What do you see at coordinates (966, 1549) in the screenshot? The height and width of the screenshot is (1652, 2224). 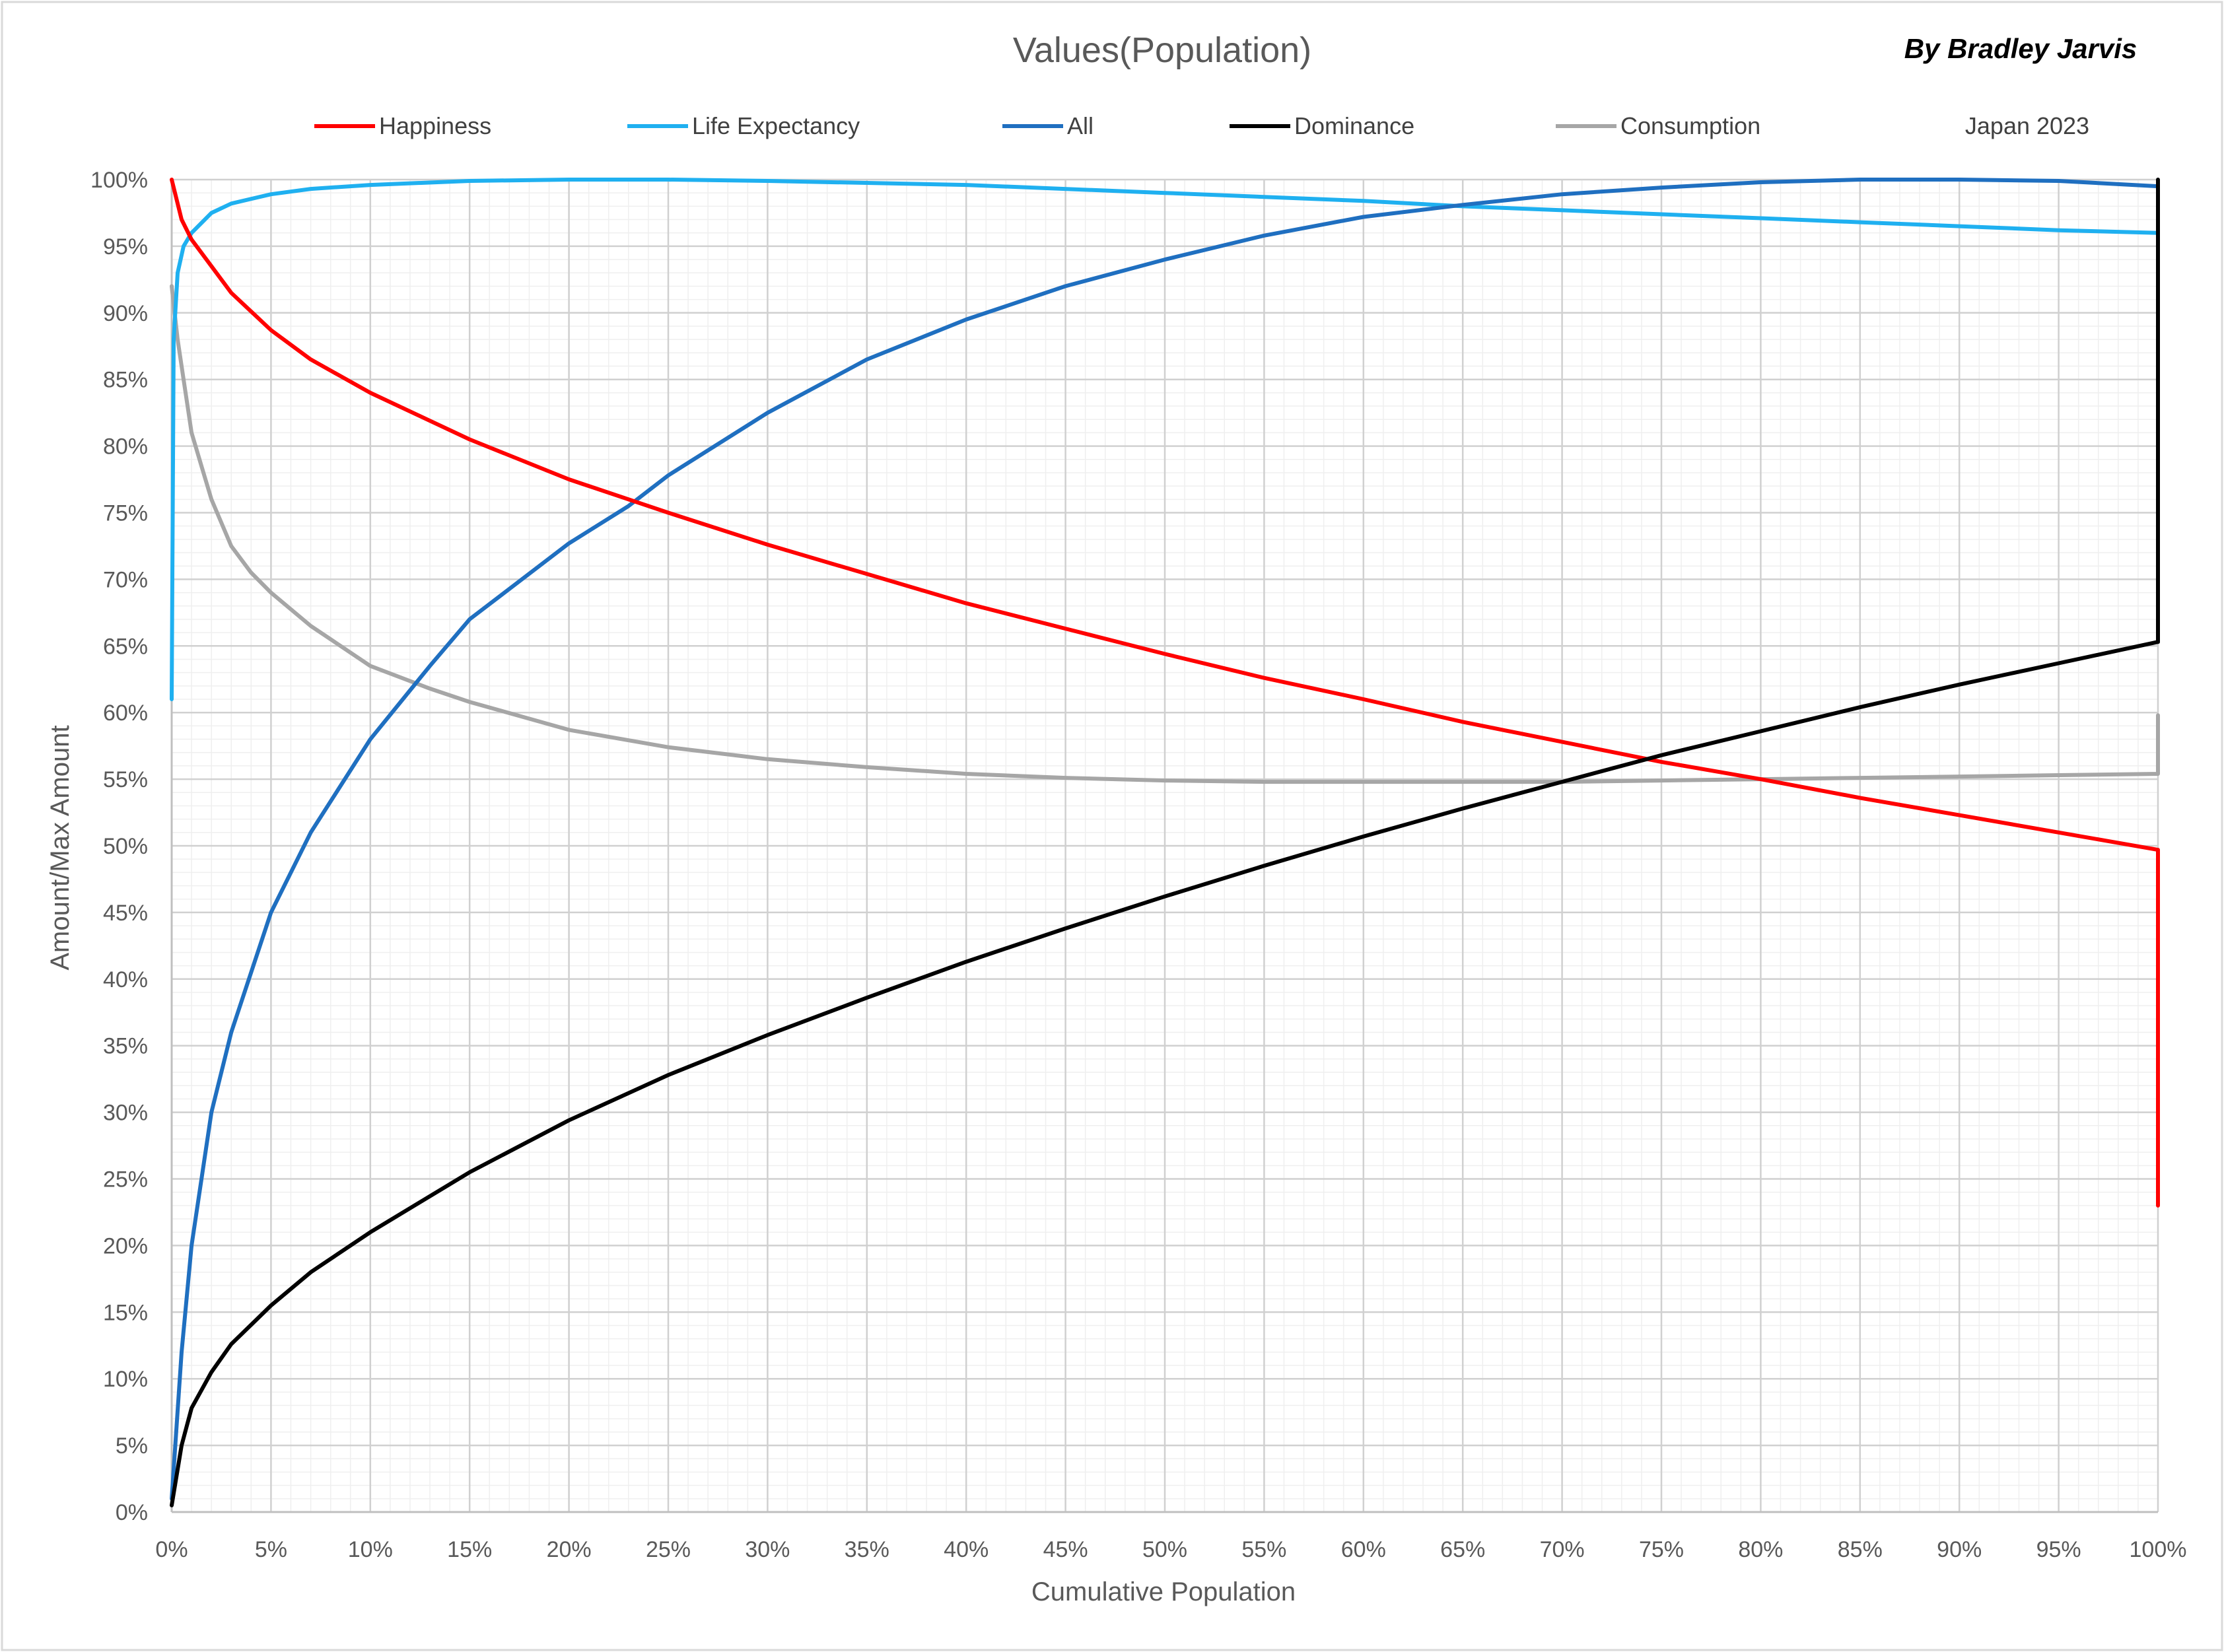 I see `x-tick-label: 40%` at bounding box center [966, 1549].